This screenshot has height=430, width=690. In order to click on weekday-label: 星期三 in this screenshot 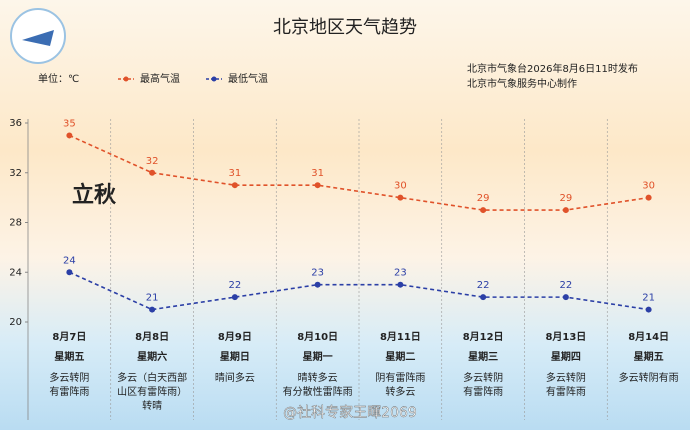, I will do `click(483, 356)`.